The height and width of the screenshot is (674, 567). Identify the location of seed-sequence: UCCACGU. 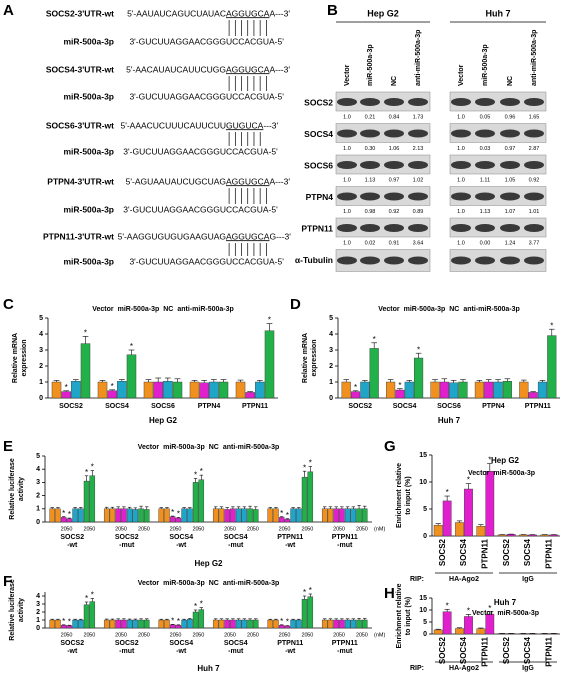
(247, 96).